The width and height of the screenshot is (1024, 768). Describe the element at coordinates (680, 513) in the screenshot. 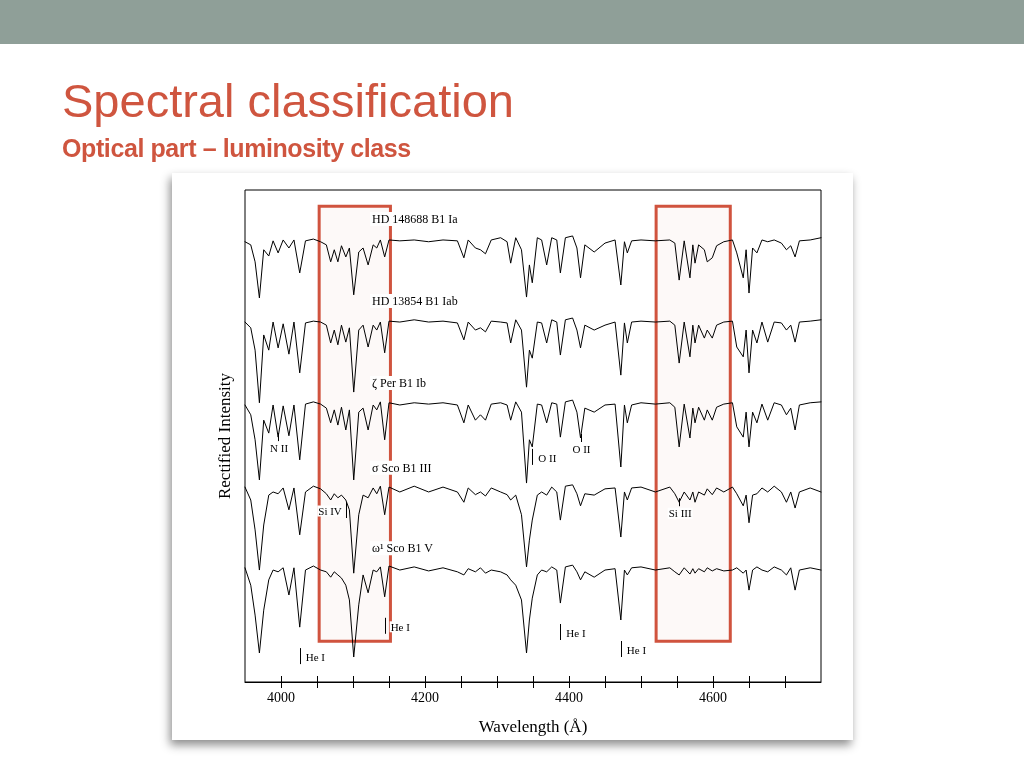

I see `annotation: Si III` at that location.